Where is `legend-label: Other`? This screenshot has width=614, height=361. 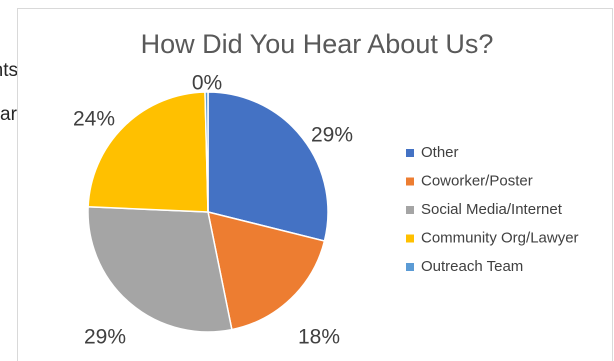 legend-label: Other is located at coordinates (440, 152).